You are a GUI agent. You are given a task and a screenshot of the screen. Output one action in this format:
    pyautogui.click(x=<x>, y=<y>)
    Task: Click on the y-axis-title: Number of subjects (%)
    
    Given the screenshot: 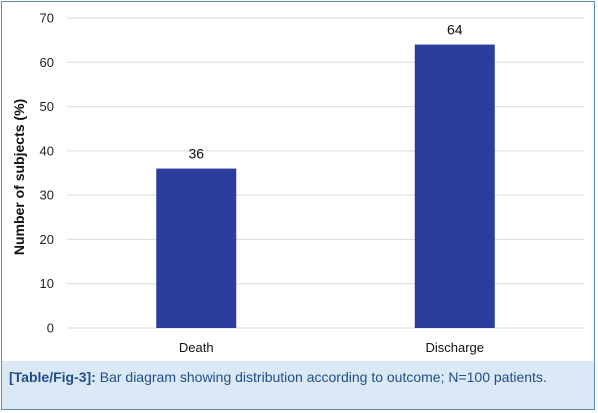 What is the action you would take?
    pyautogui.click(x=19, y=177)
    